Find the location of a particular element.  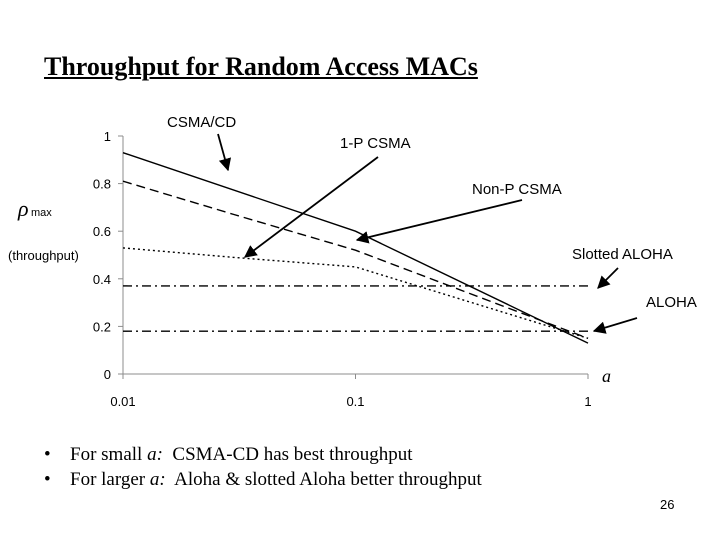

x-axis-label: a is located at coordinates (606, 376).